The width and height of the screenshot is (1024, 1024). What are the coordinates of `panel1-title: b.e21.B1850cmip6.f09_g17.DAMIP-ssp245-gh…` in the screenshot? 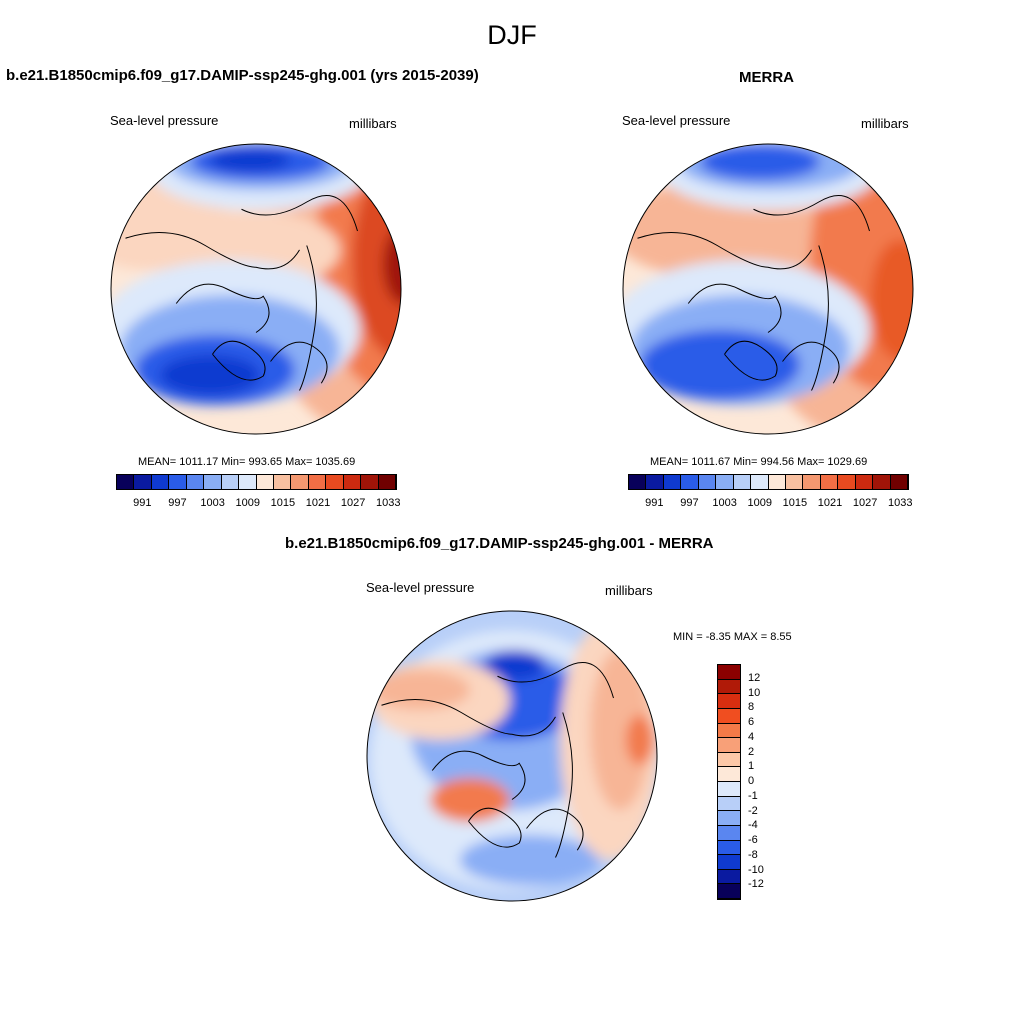 It's located at (242, 75).